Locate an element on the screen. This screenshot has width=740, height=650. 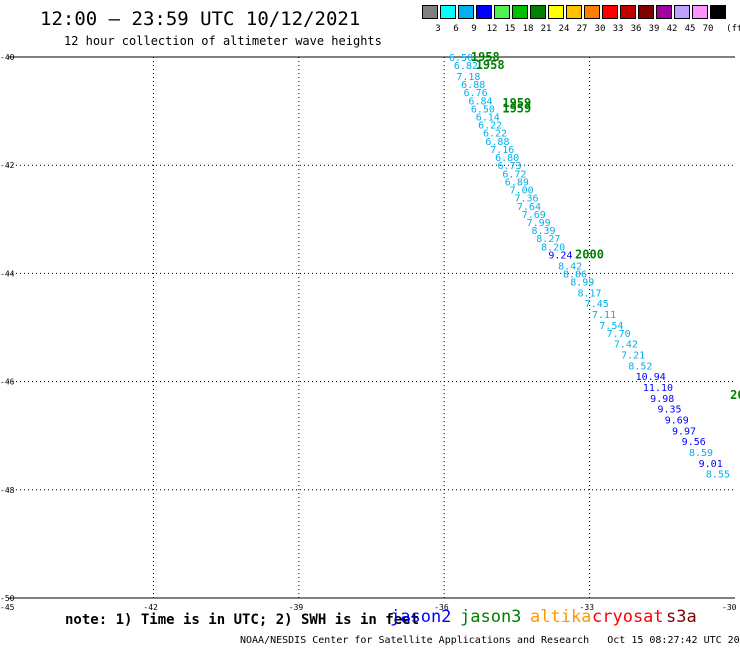
wave-height-label: 9.01 is located at coordinates (711, 464).